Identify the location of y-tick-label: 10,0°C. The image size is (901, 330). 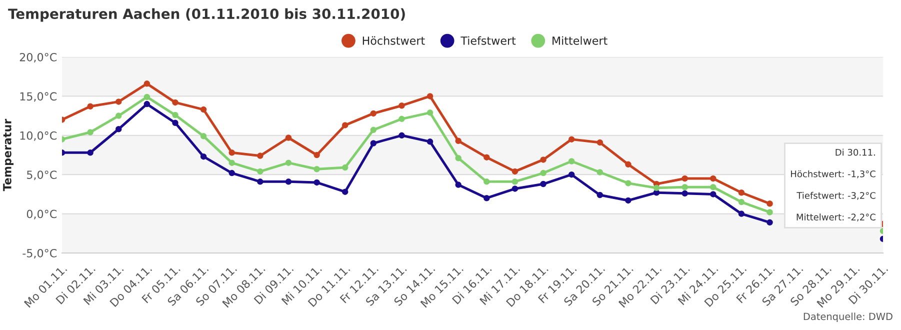
(38, 136).